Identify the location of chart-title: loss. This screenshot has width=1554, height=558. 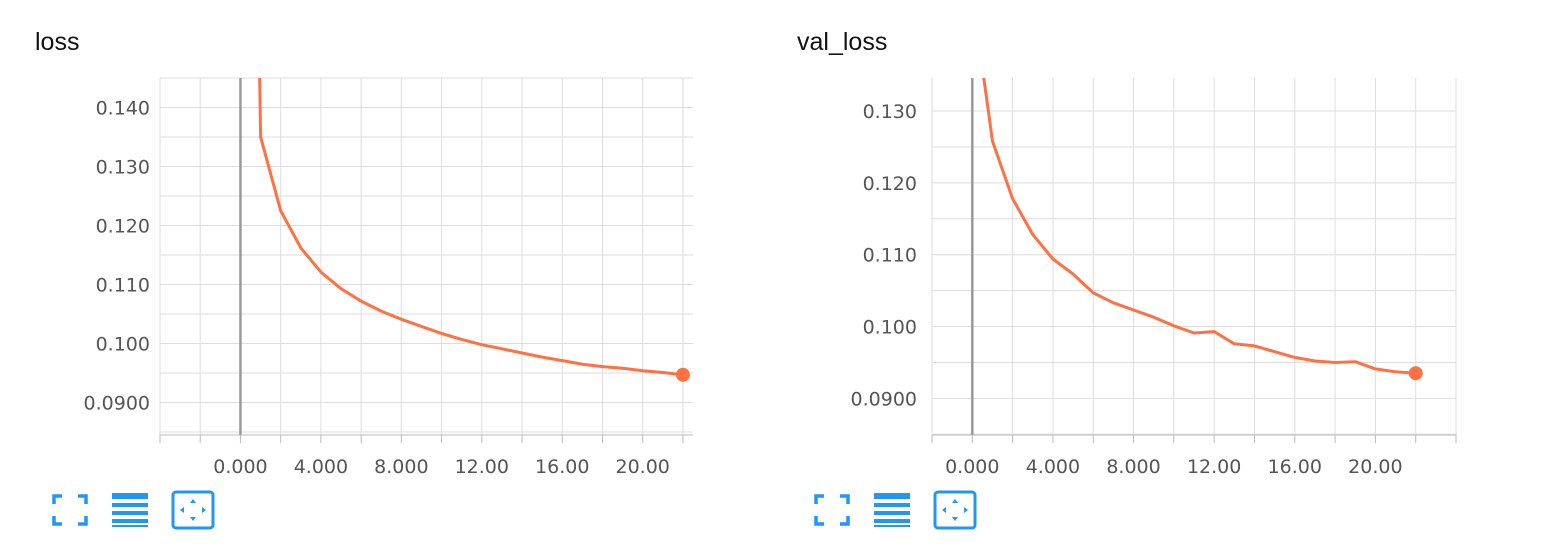
(57, 42).